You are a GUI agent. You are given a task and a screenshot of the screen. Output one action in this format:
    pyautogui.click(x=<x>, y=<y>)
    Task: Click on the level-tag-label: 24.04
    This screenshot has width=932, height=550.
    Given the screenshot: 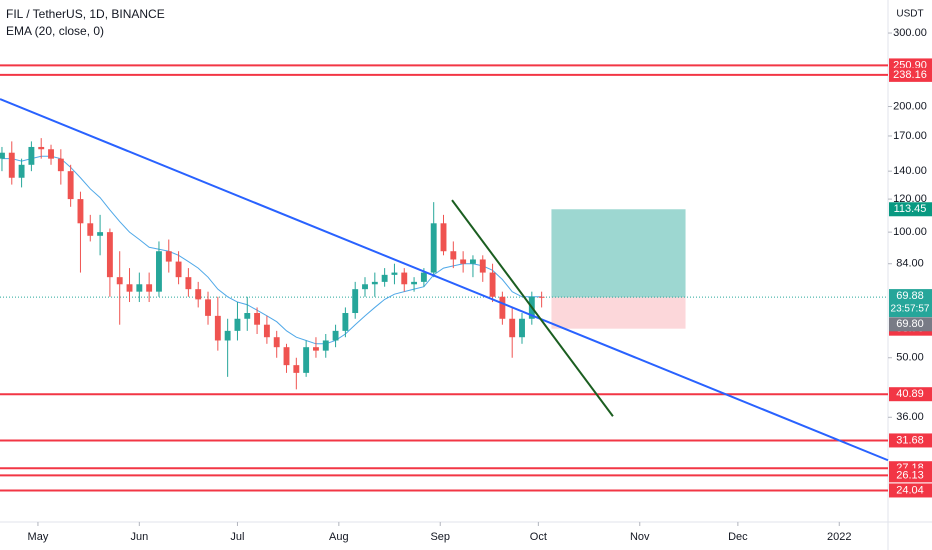 What is the action you would take?
    pyautogui.click(x=910, y=490)
    